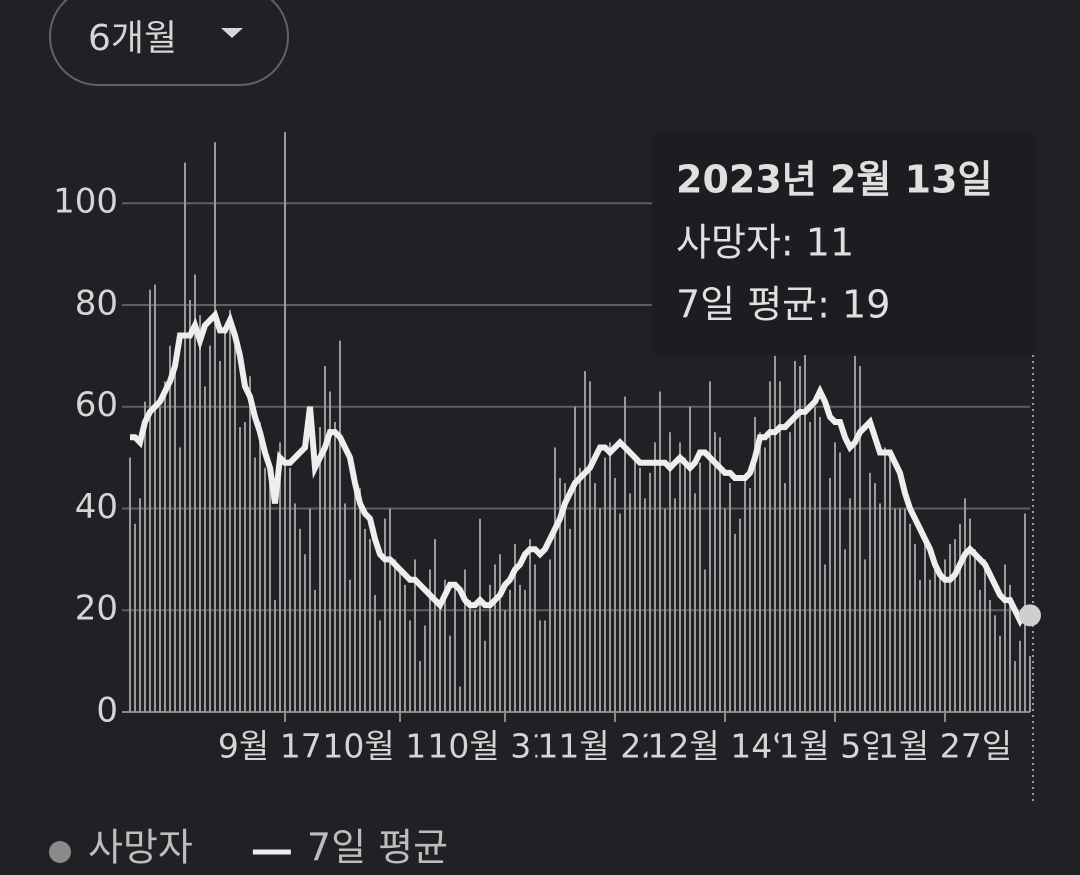 The height and width of the screenshot is (875, 1080). Describe the element at coordinates (96, 405) in the screenshot. I see `y-tick-label: 60` at that location.